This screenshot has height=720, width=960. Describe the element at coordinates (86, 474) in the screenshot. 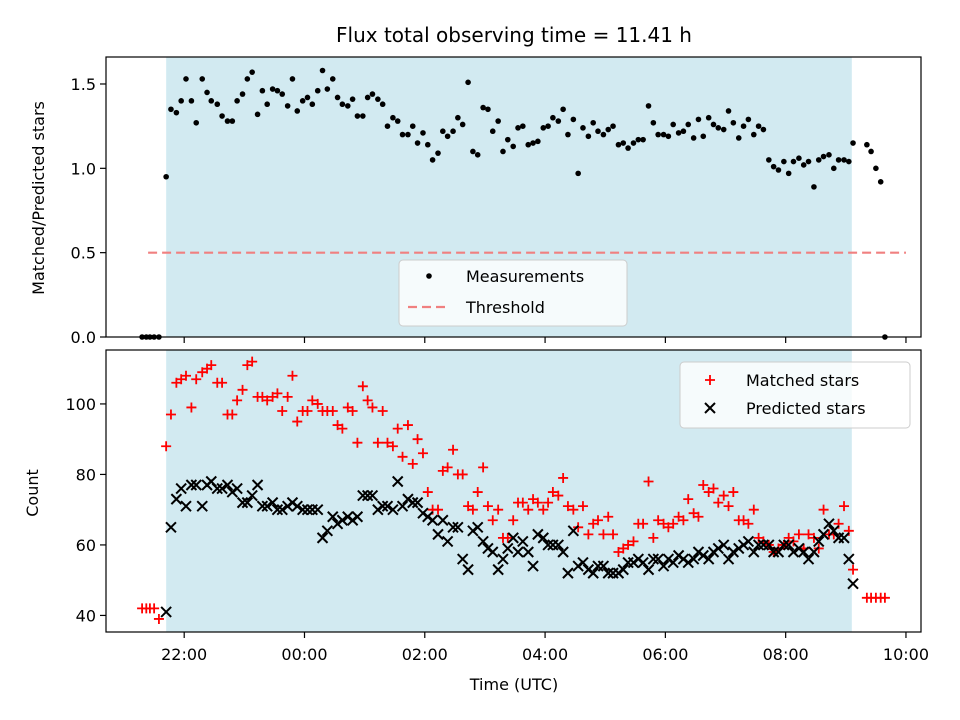

I see `bottom-ytick-label: 80` at that location.